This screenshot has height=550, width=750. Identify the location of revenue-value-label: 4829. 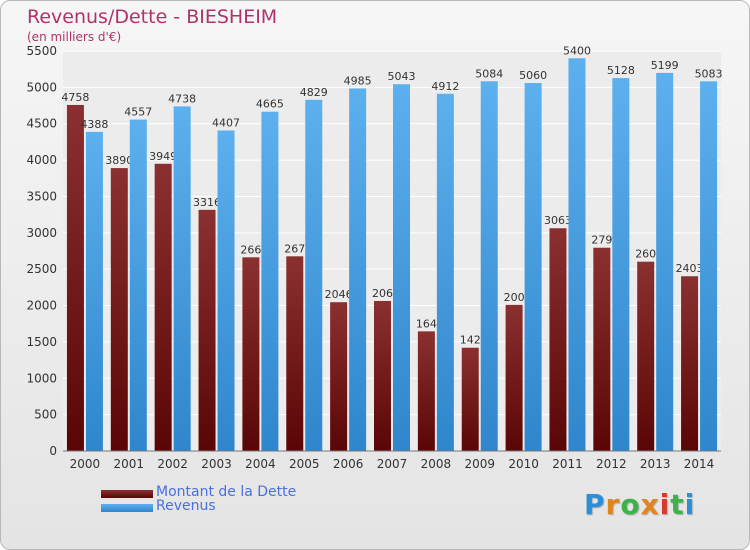
(314, 92).